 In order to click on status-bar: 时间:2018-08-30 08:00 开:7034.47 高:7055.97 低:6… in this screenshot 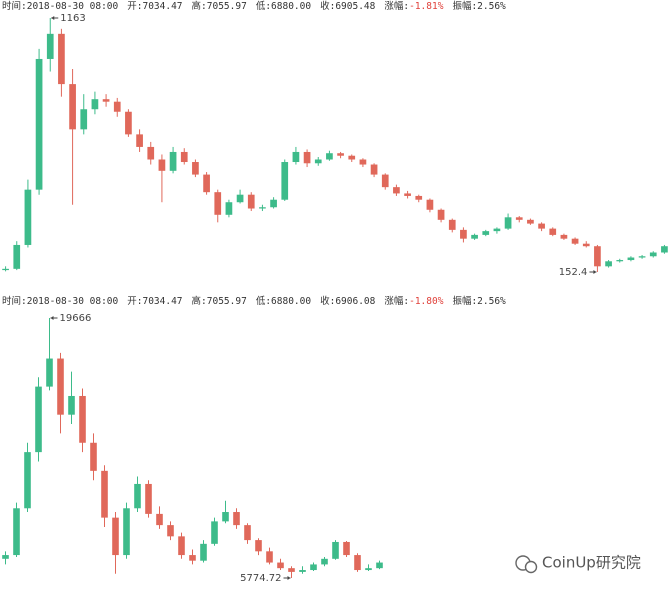, I will do `click(254, 6)`.